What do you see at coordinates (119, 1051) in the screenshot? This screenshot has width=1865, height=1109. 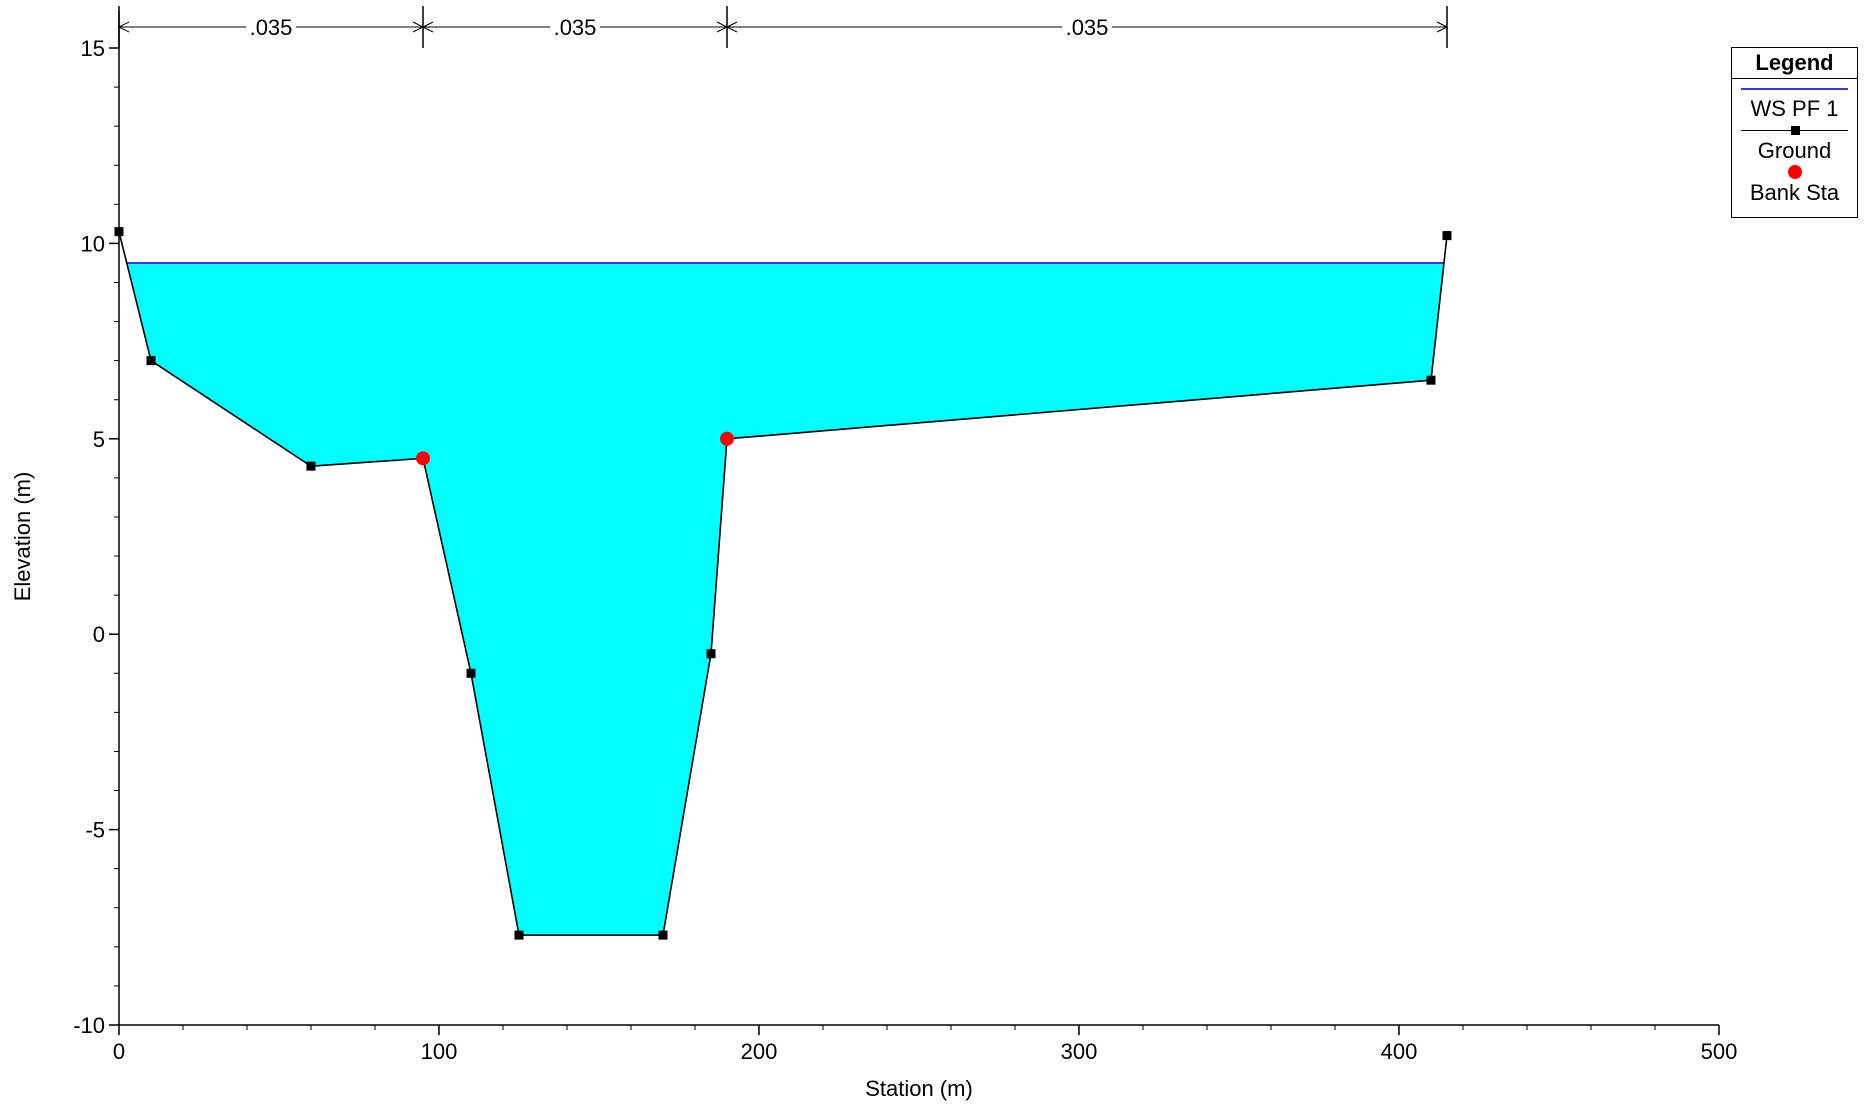 I see `x-tick-label: 0` at bounding box center [119, 1051].